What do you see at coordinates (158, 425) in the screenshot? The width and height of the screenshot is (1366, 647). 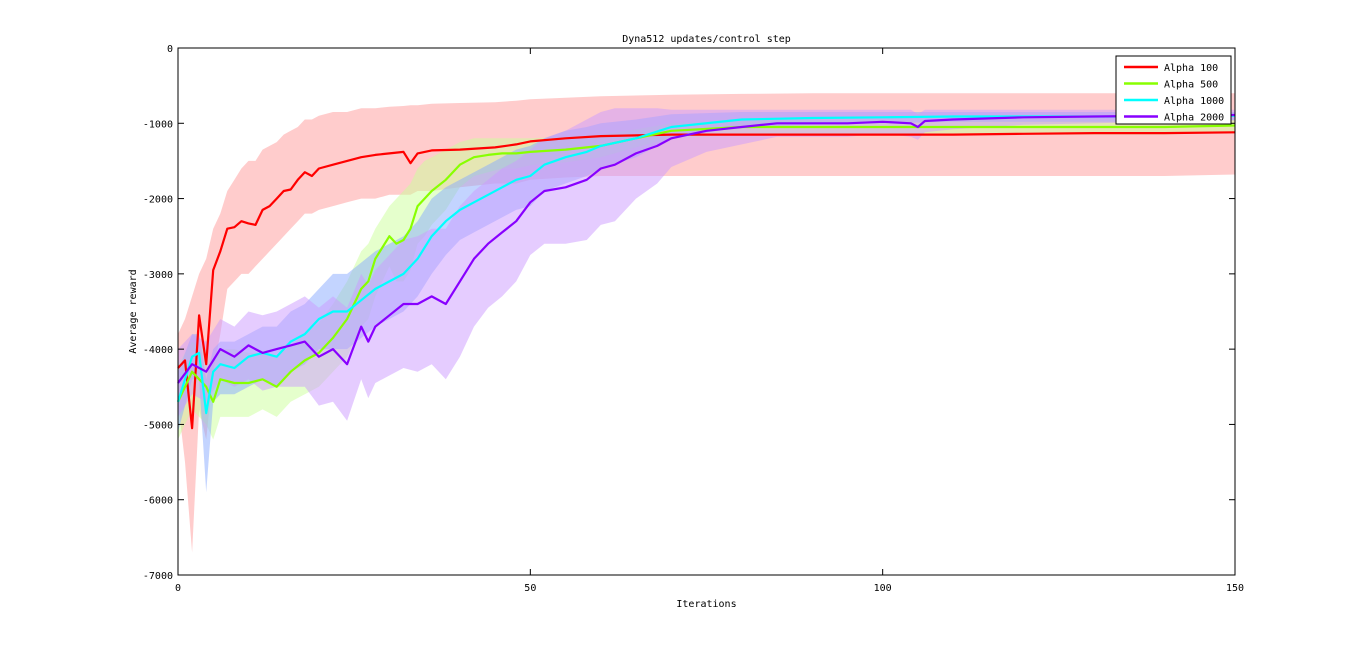 I see `y-tick-label: -5000` at bounding box center [158, 425].